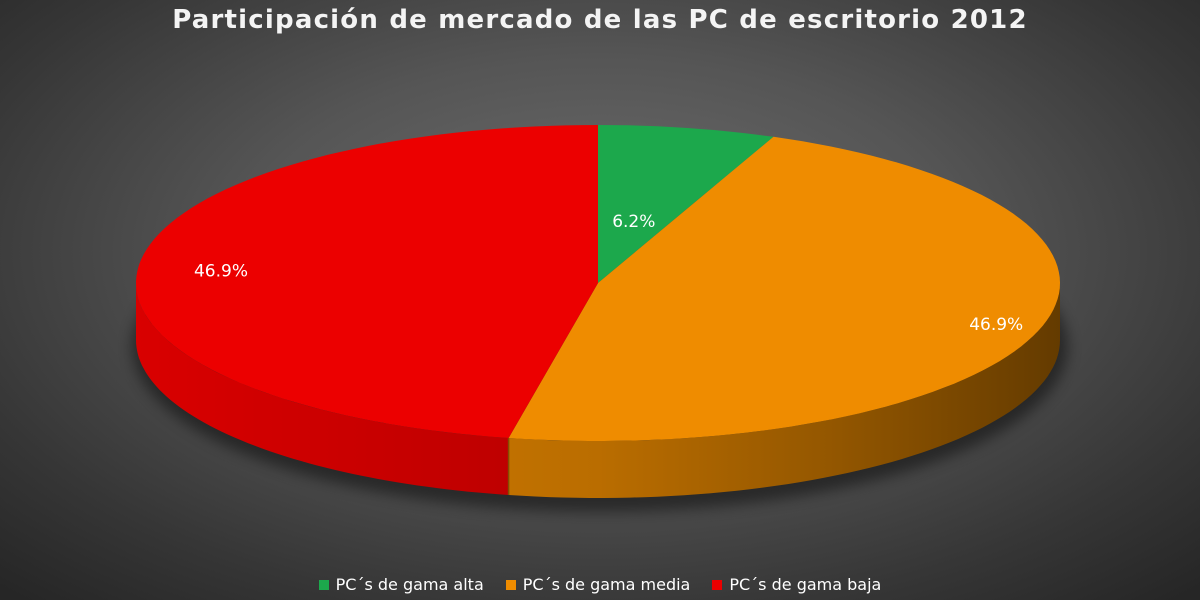 The image size is (1200, 600). I want to click on pie-slice-pc-s-de-gama-alta, so click(686, 204).